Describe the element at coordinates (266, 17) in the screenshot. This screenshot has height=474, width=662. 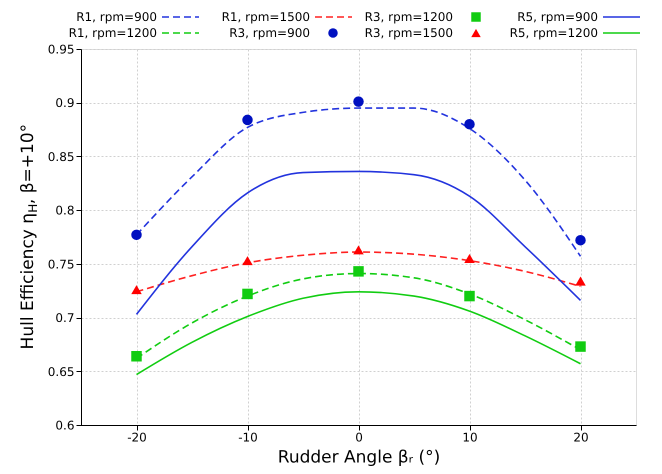
I see `legend-label: R1, rpm=1500` at that location.